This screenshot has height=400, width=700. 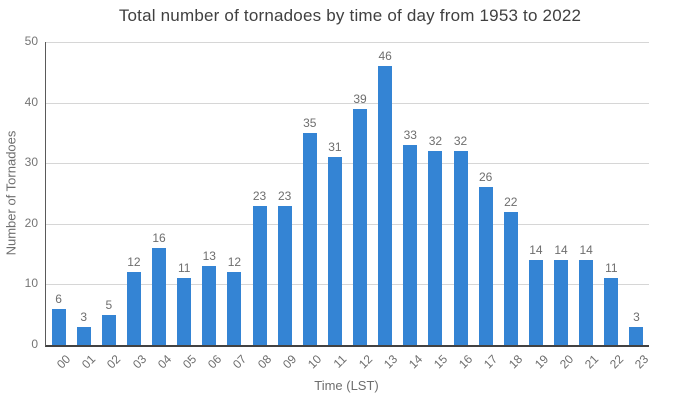 What do you see at coordinates (159, 238) in the screenshot?
I see `bar-value-label: 16` at bounding box center [159, 238].